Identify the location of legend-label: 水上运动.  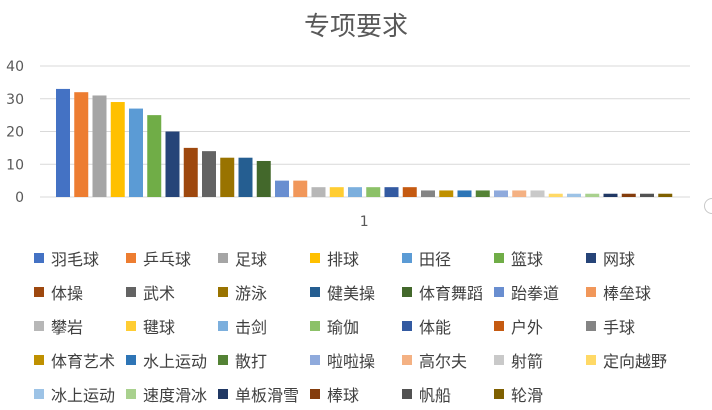
(175, 361).